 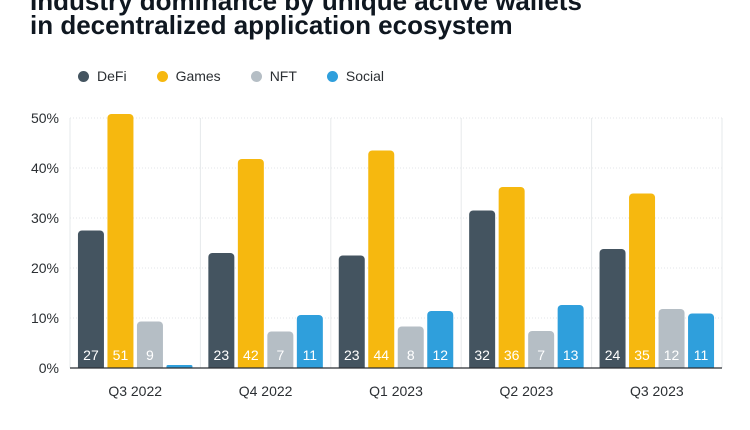 What do you see at coordinates (411, 355) in the screenshot?
I see `bar-value-label: 8` at bounding box center [411, 355].